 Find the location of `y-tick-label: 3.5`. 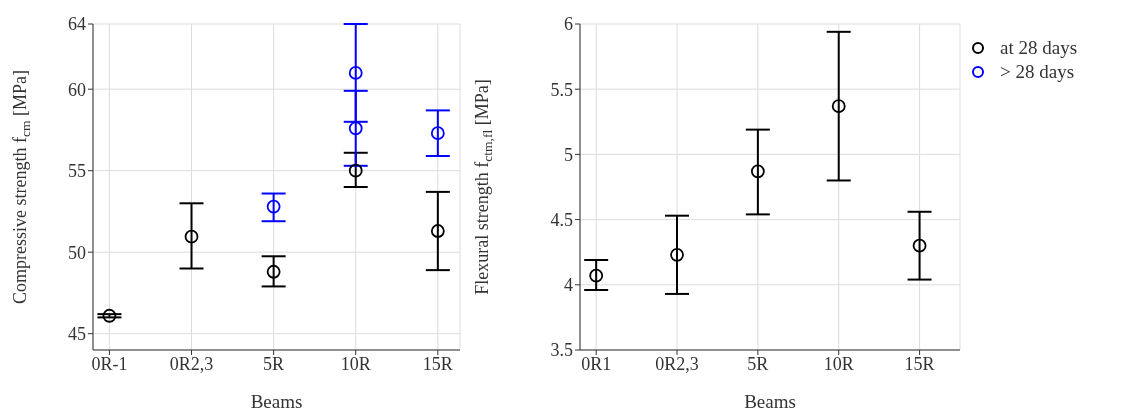

y-tick-label: 3.5 is located at coordinates (561, 350).